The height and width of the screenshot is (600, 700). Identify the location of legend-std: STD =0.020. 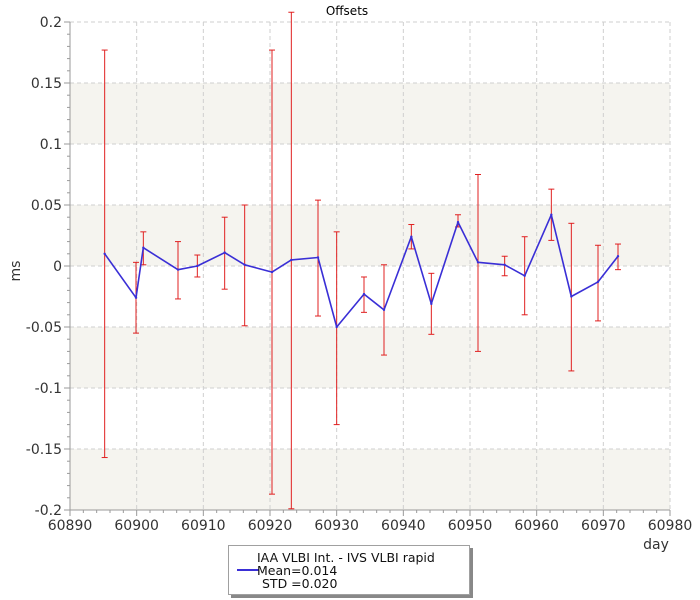
(300, 583).